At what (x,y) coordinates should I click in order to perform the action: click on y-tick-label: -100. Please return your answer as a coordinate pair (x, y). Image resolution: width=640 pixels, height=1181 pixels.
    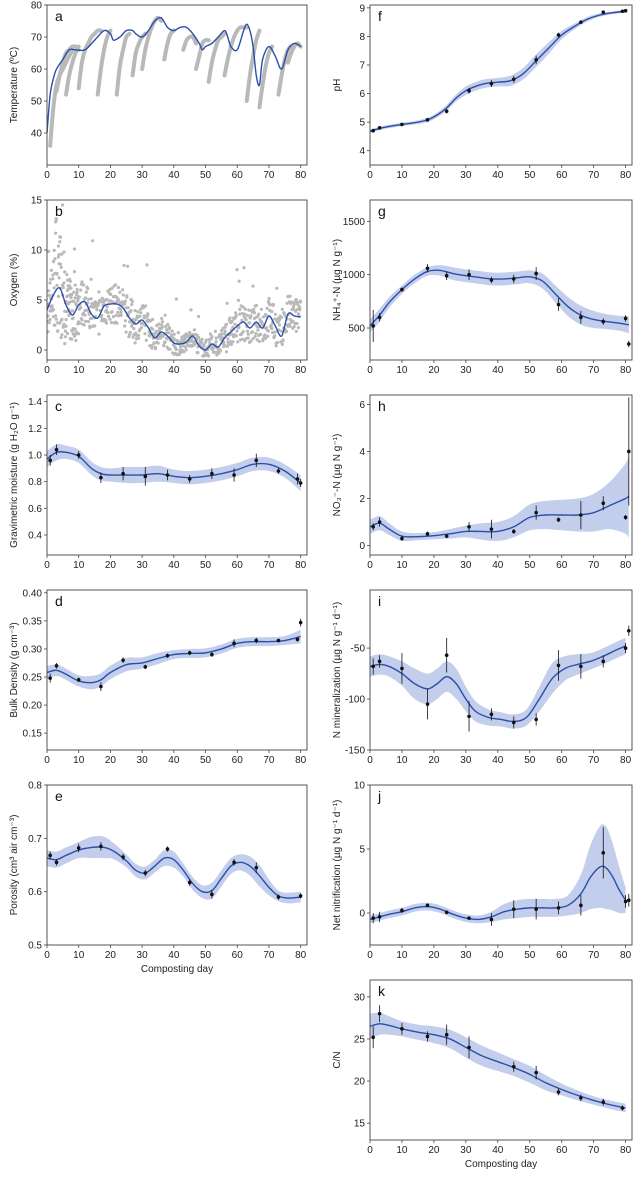
    Looking at the image, I should click on (355, 700).